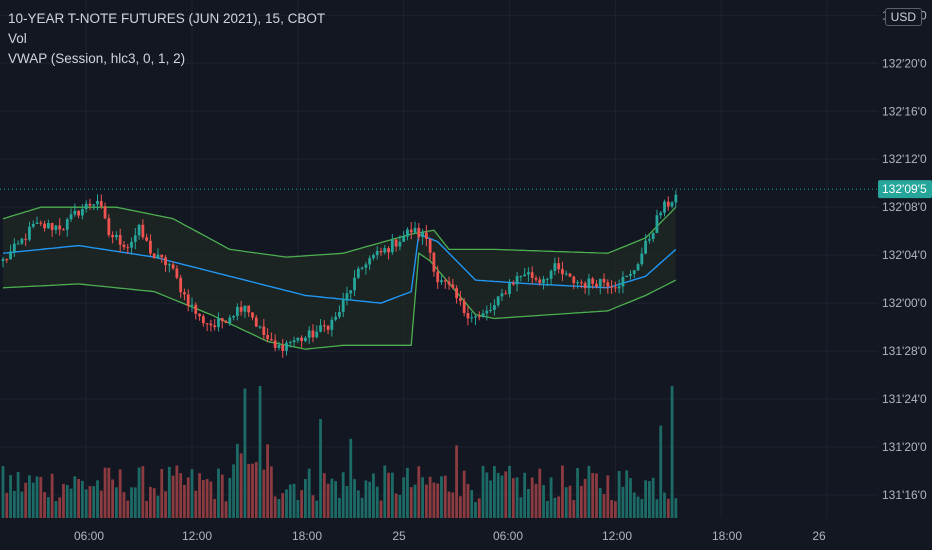 The image size is (932, 550). I want to click on time-tick-label: 18:00, so click(727, 536).